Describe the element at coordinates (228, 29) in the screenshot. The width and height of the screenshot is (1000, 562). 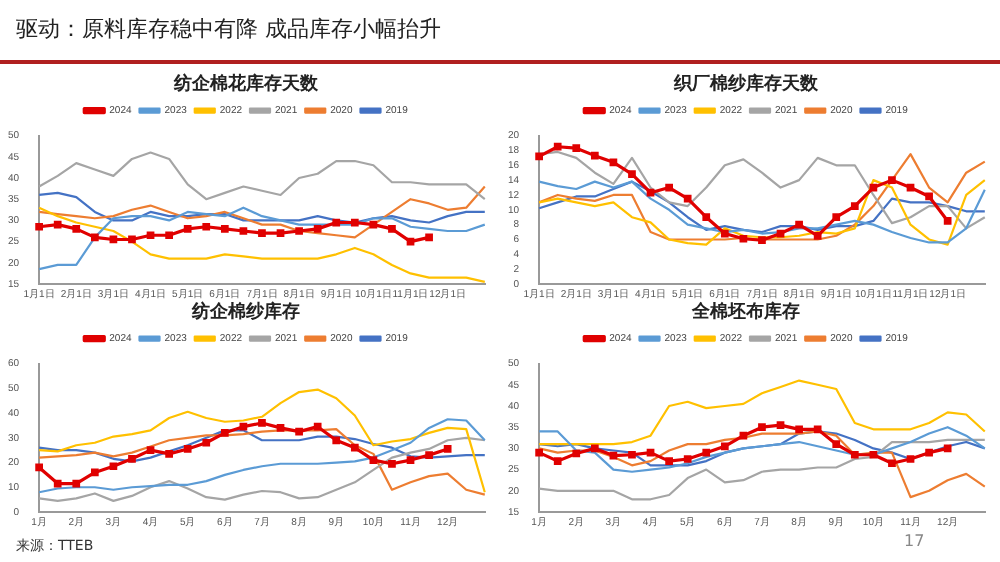
I see `text: 驱动：原料库存稳中有降 成品库存小幅抬升` at that location.